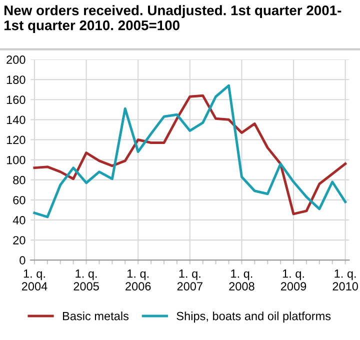 The width and height of the screenshot is (360, 340). Describe the element at coordinates (35, 280) in the screenshot. I see `x-tick-label: 1. q. 2004` at that location.